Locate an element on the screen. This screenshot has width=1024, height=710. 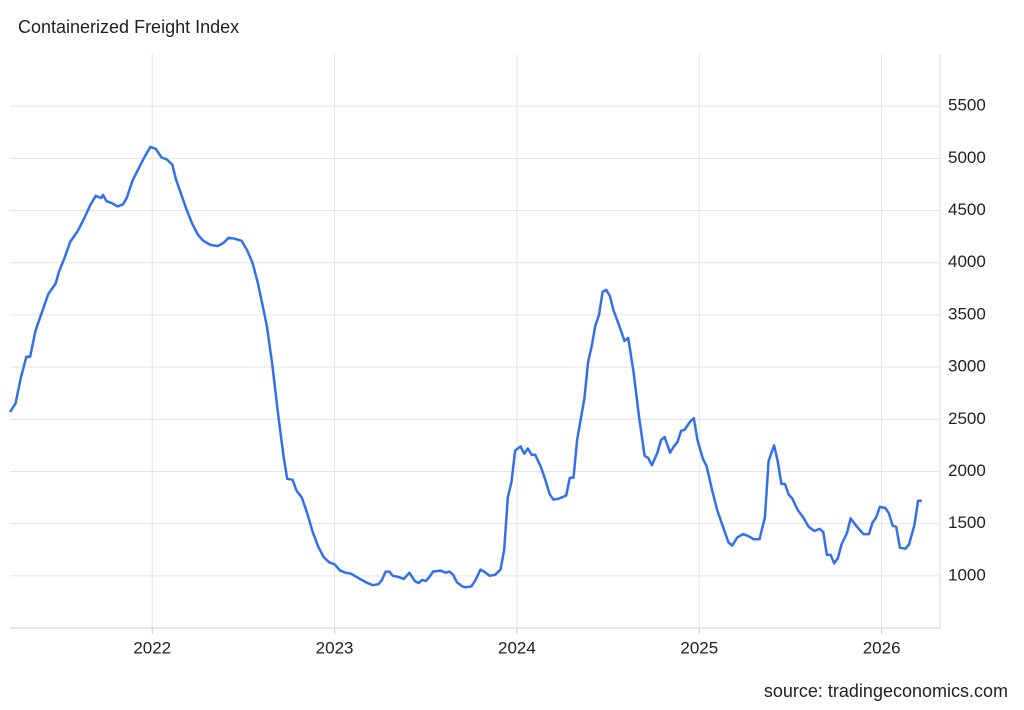
chart-title: Containerized Freight Index is located at coordinates (128, 27).